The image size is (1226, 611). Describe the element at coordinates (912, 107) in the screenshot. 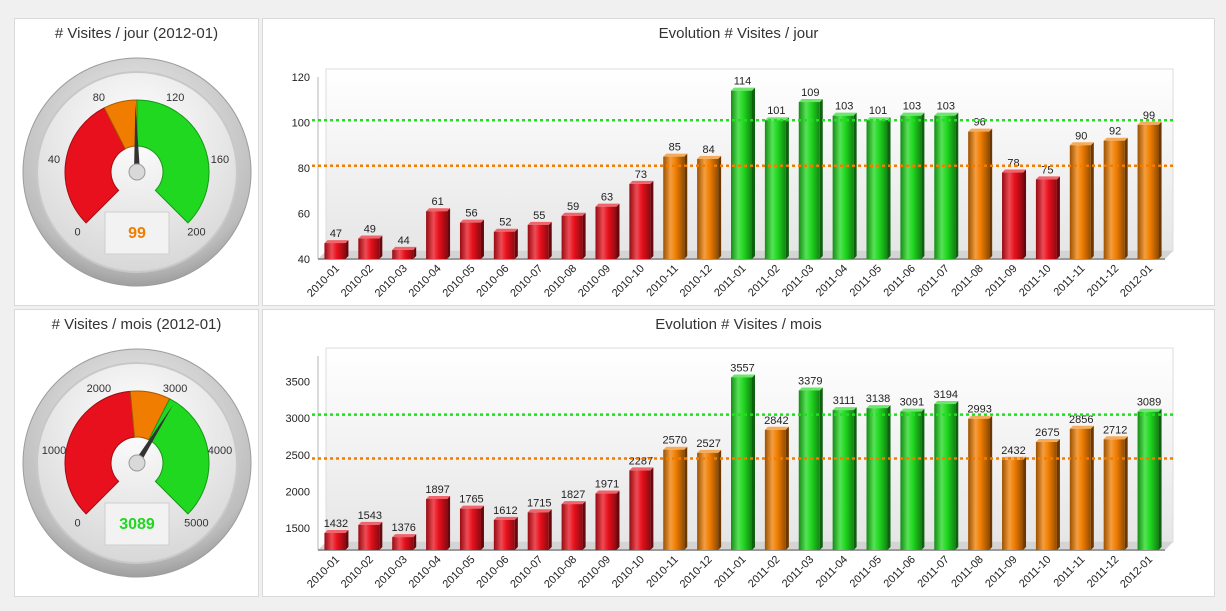

I see `bar-value-label: 103` at that location.